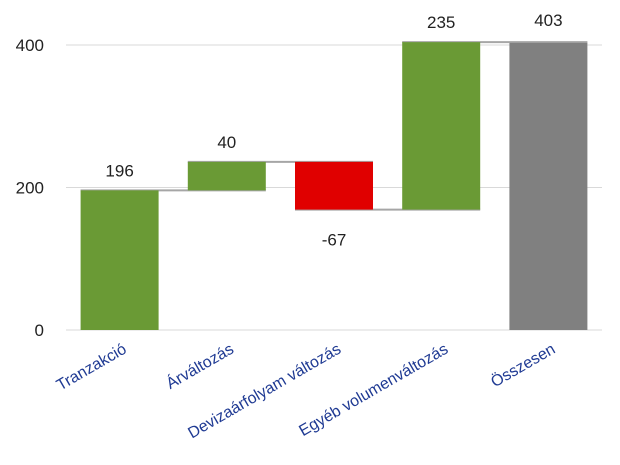 The image size is (620, 465). Describe the element at coordinates (523, 365) in the screenshot. I see `category-label: Összesen` at that location.